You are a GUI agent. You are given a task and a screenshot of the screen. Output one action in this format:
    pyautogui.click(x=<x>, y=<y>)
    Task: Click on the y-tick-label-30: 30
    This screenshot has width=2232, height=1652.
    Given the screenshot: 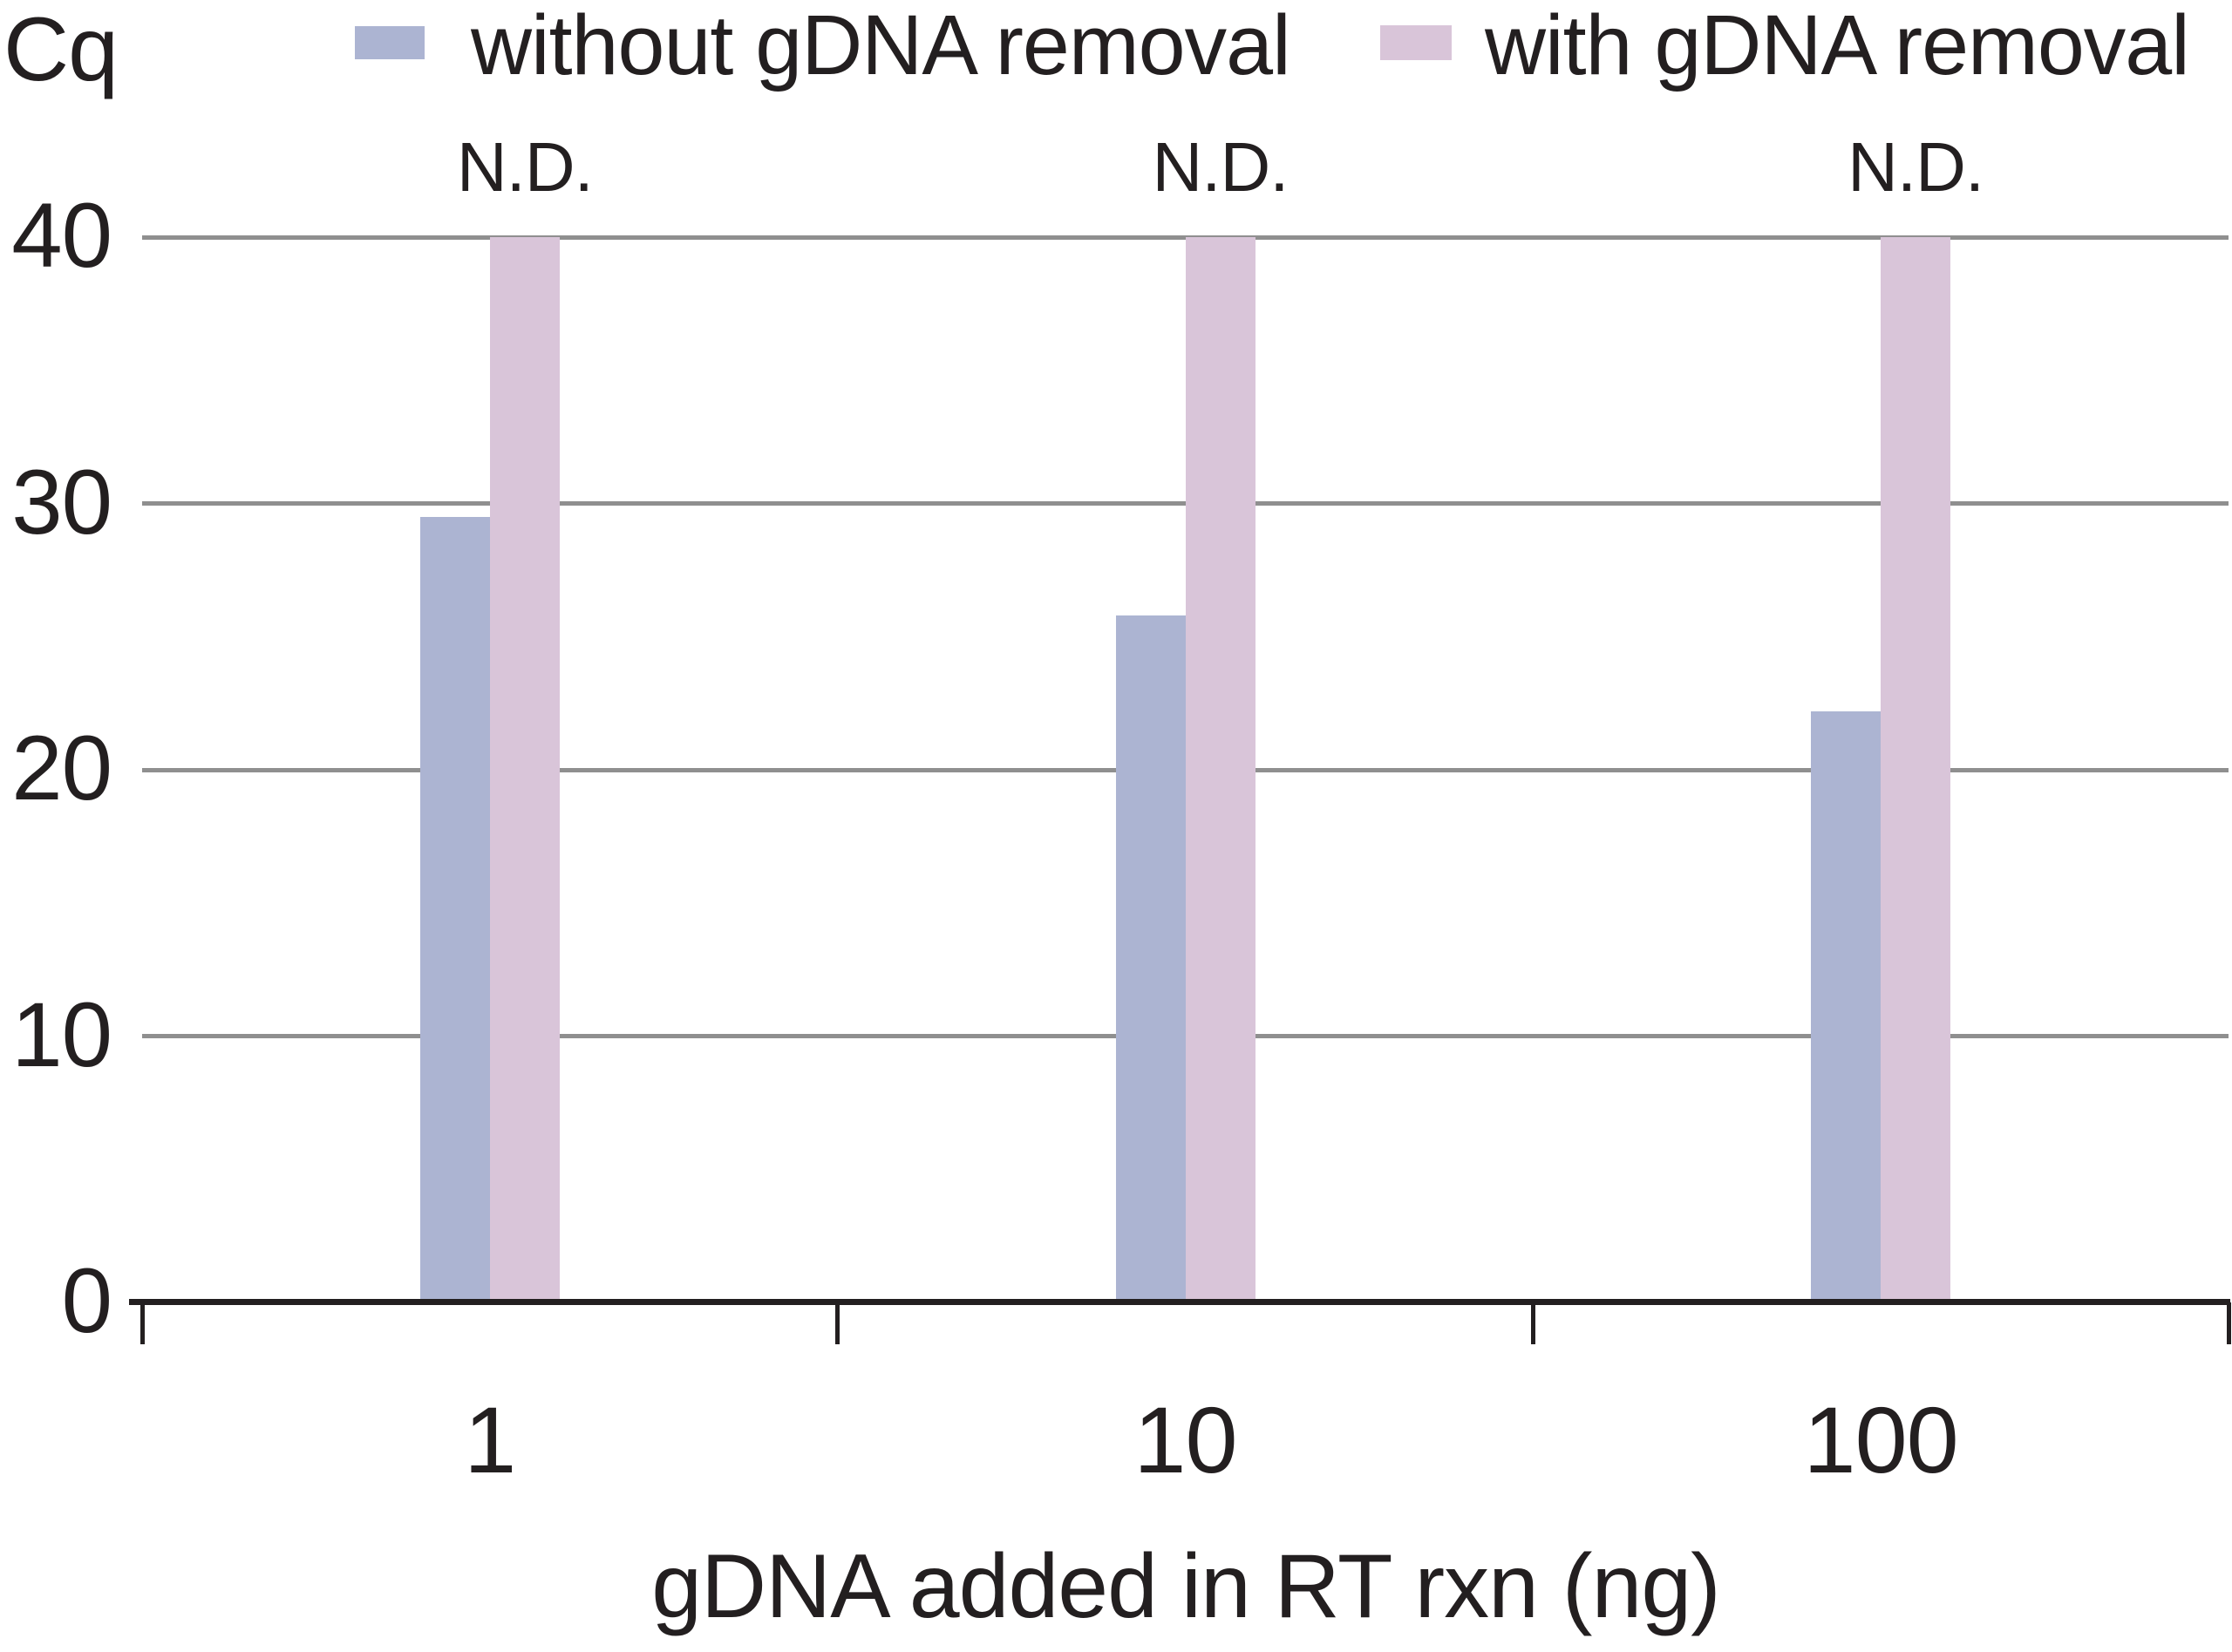 What is the action you would take?
    pyautogui.click(x=61, y=502)
    